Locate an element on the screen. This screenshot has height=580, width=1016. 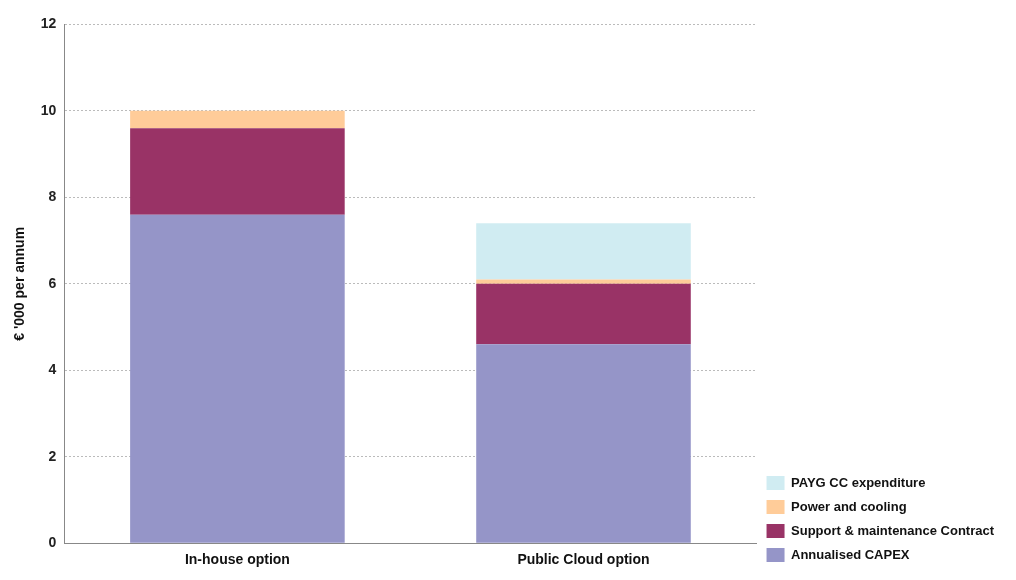
y-tick-label: 10 is located at coordinates (48, 109).